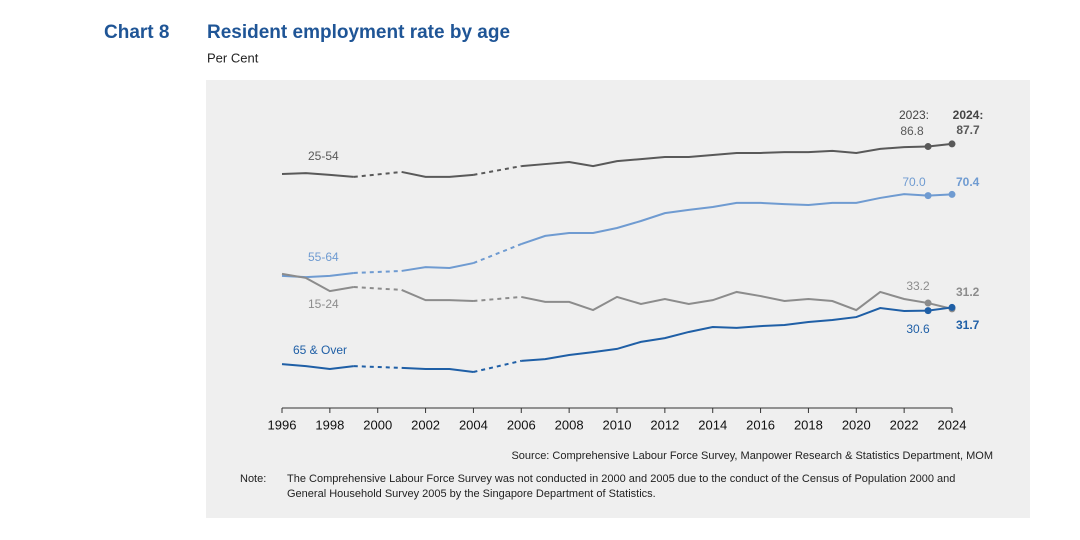 The height and width of the screenshot is (540, 1080). What do you see at coordinates (233, 57) in the screenshot?
I see `chart-subtitle: Per Cent` at bounding box center [233, 57].